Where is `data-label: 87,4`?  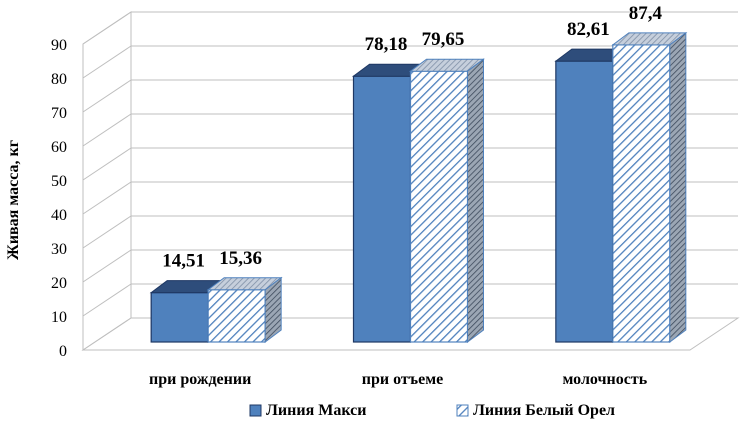 data-label: 87,4 is located at coordinates (646, 13).